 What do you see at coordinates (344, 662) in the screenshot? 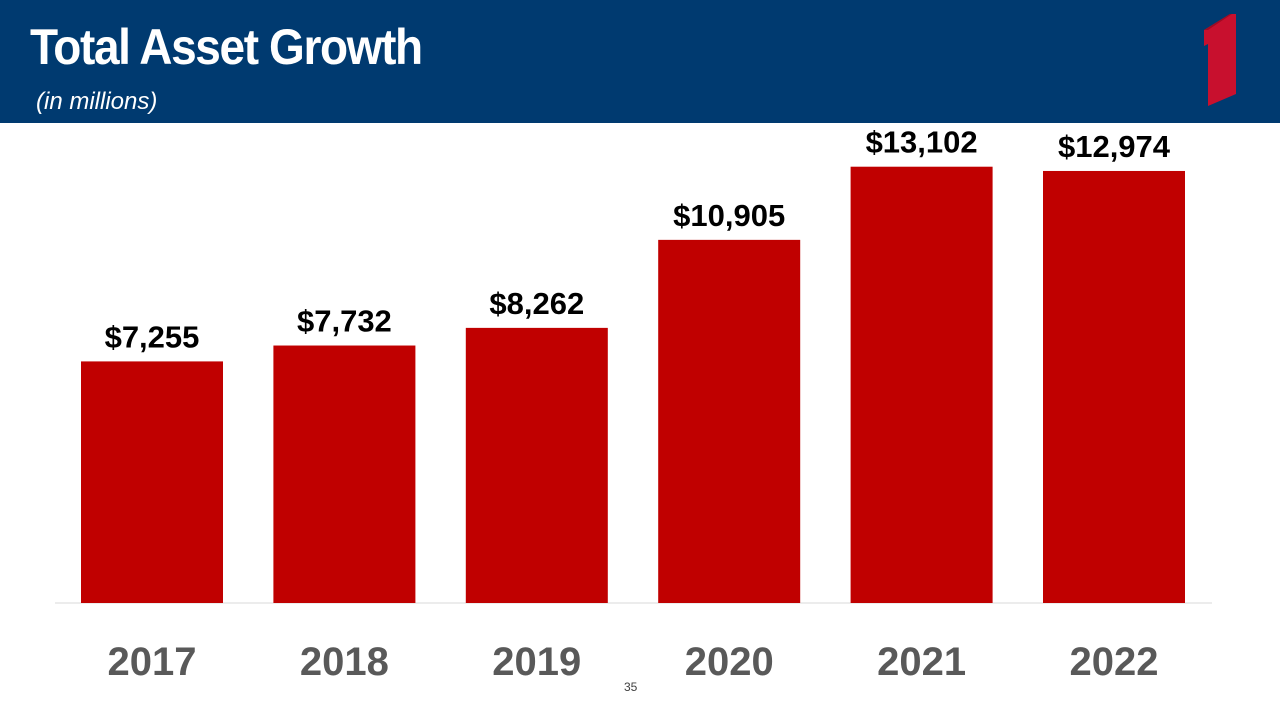
I see `category-label-2018: 2018` at bounding box center [344, 662].